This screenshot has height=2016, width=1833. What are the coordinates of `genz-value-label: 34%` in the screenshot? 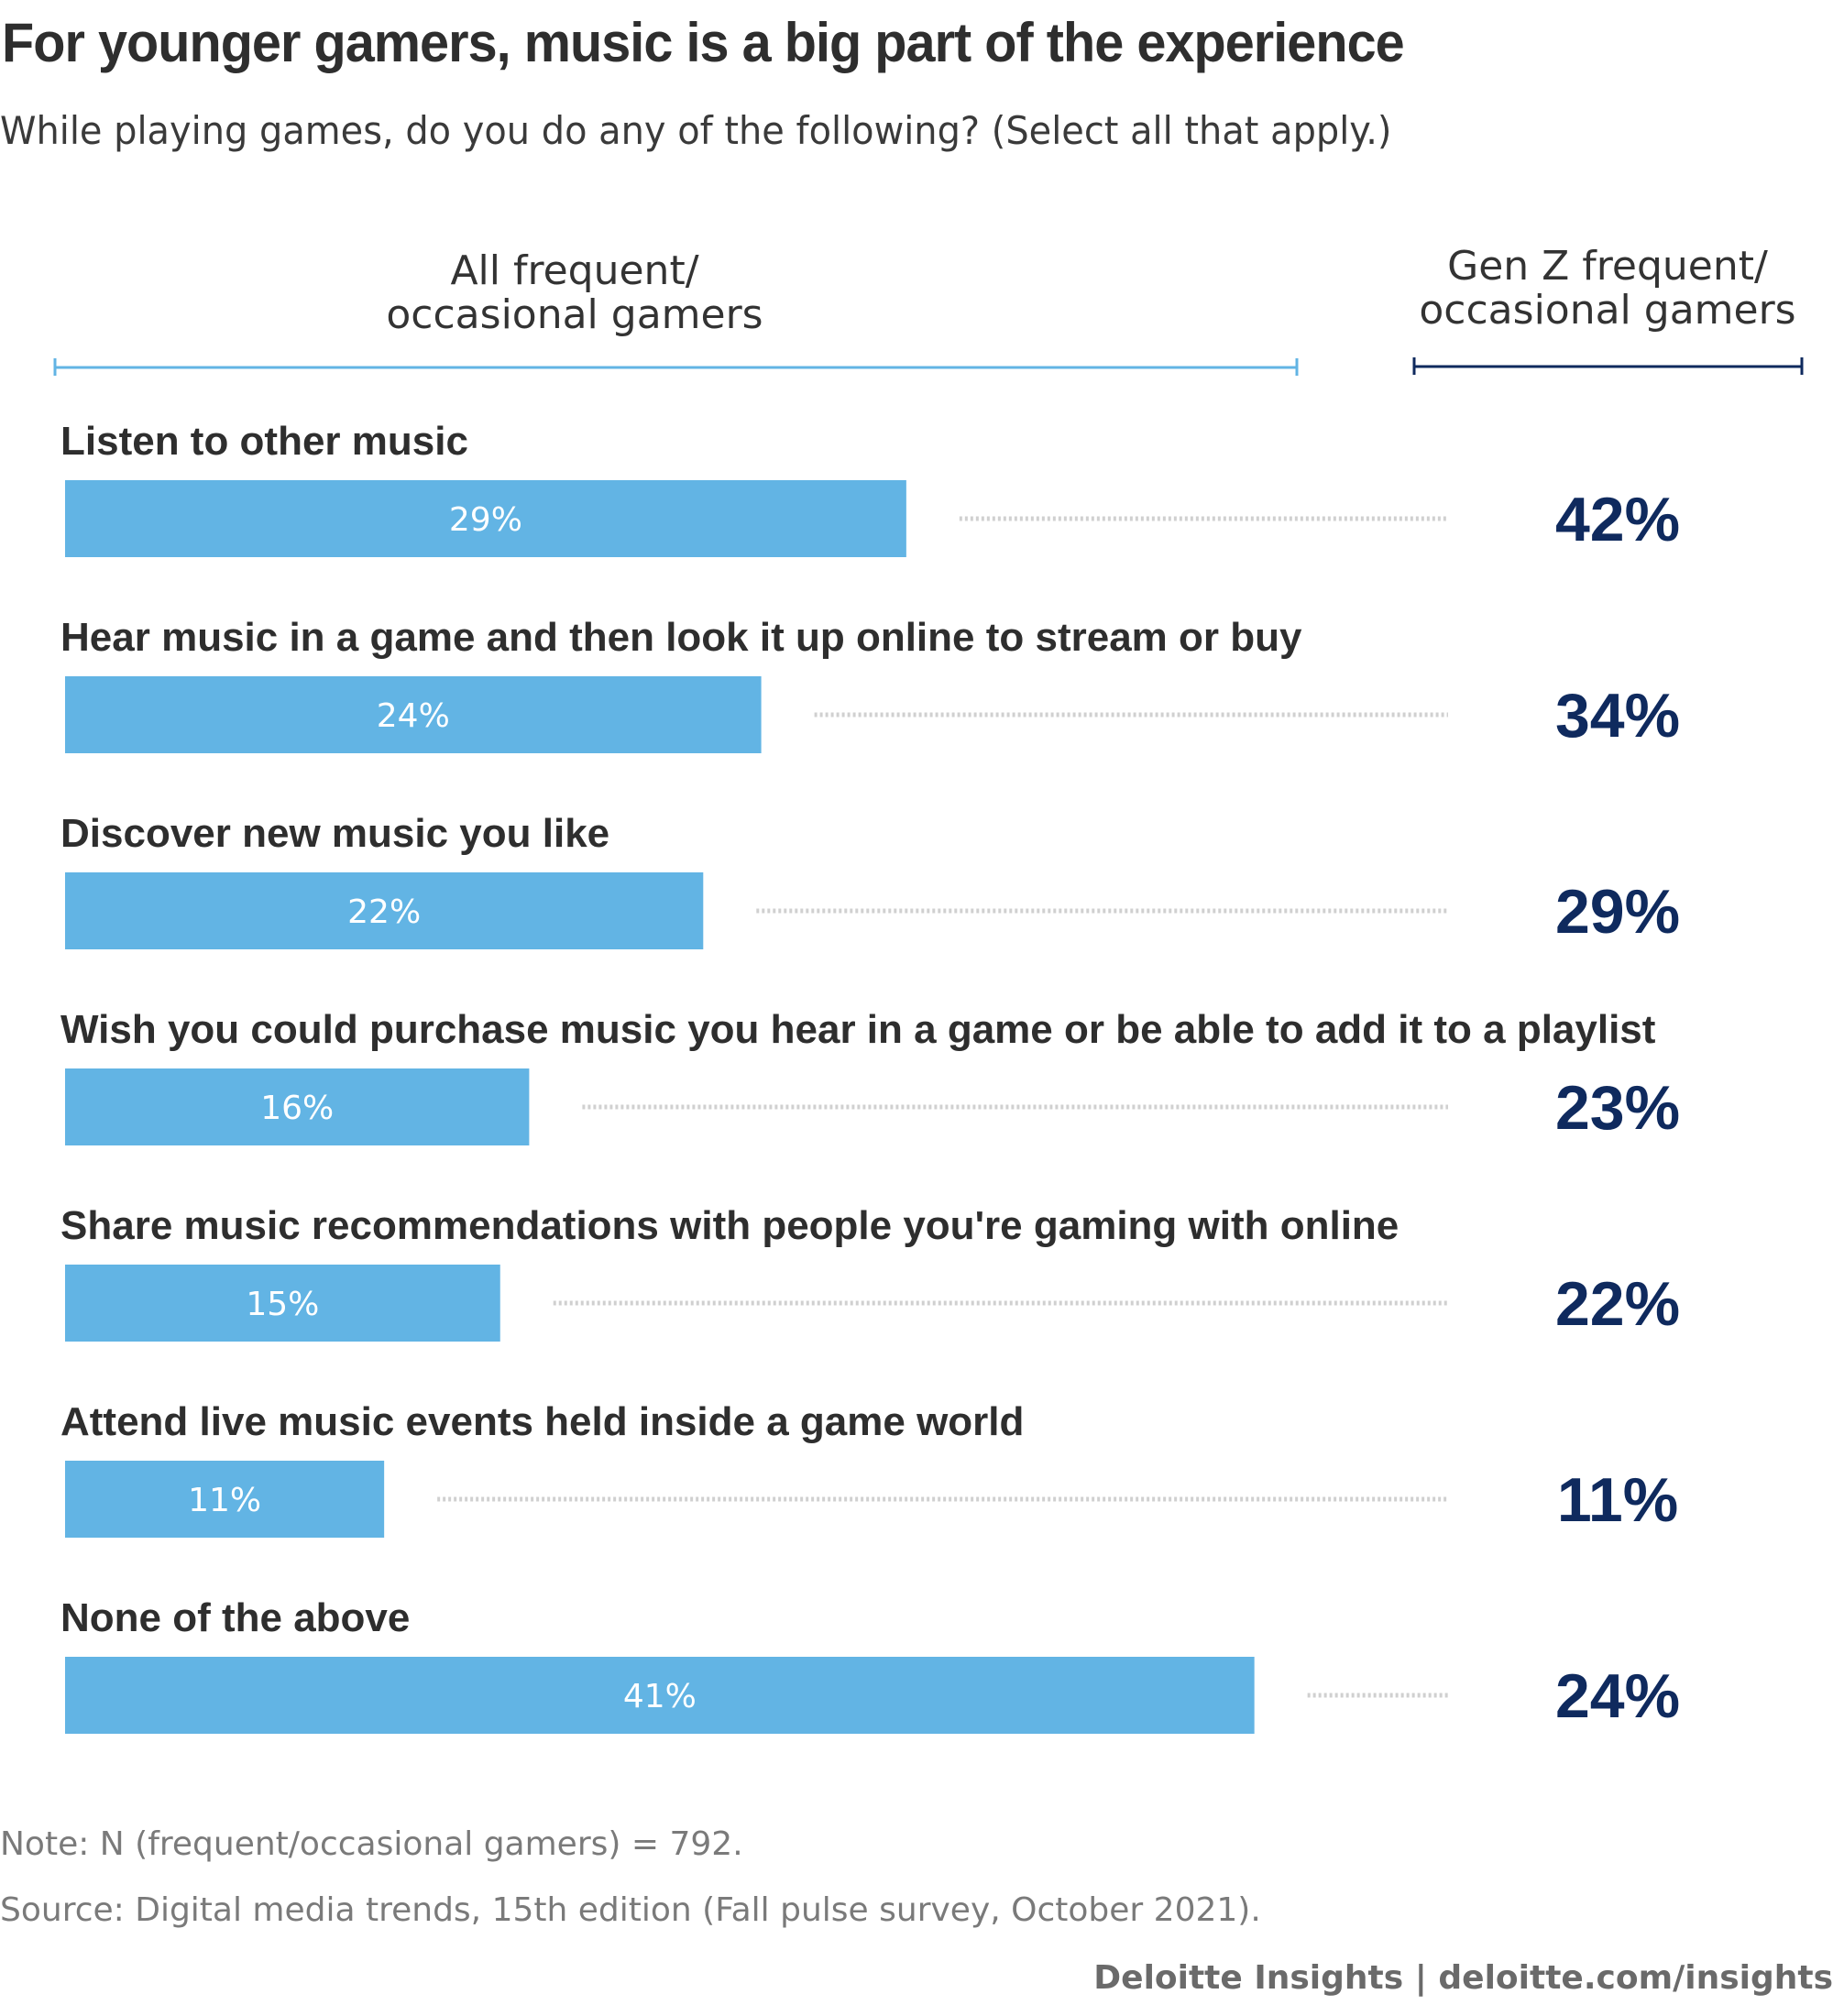 It's located at (1617, 716).